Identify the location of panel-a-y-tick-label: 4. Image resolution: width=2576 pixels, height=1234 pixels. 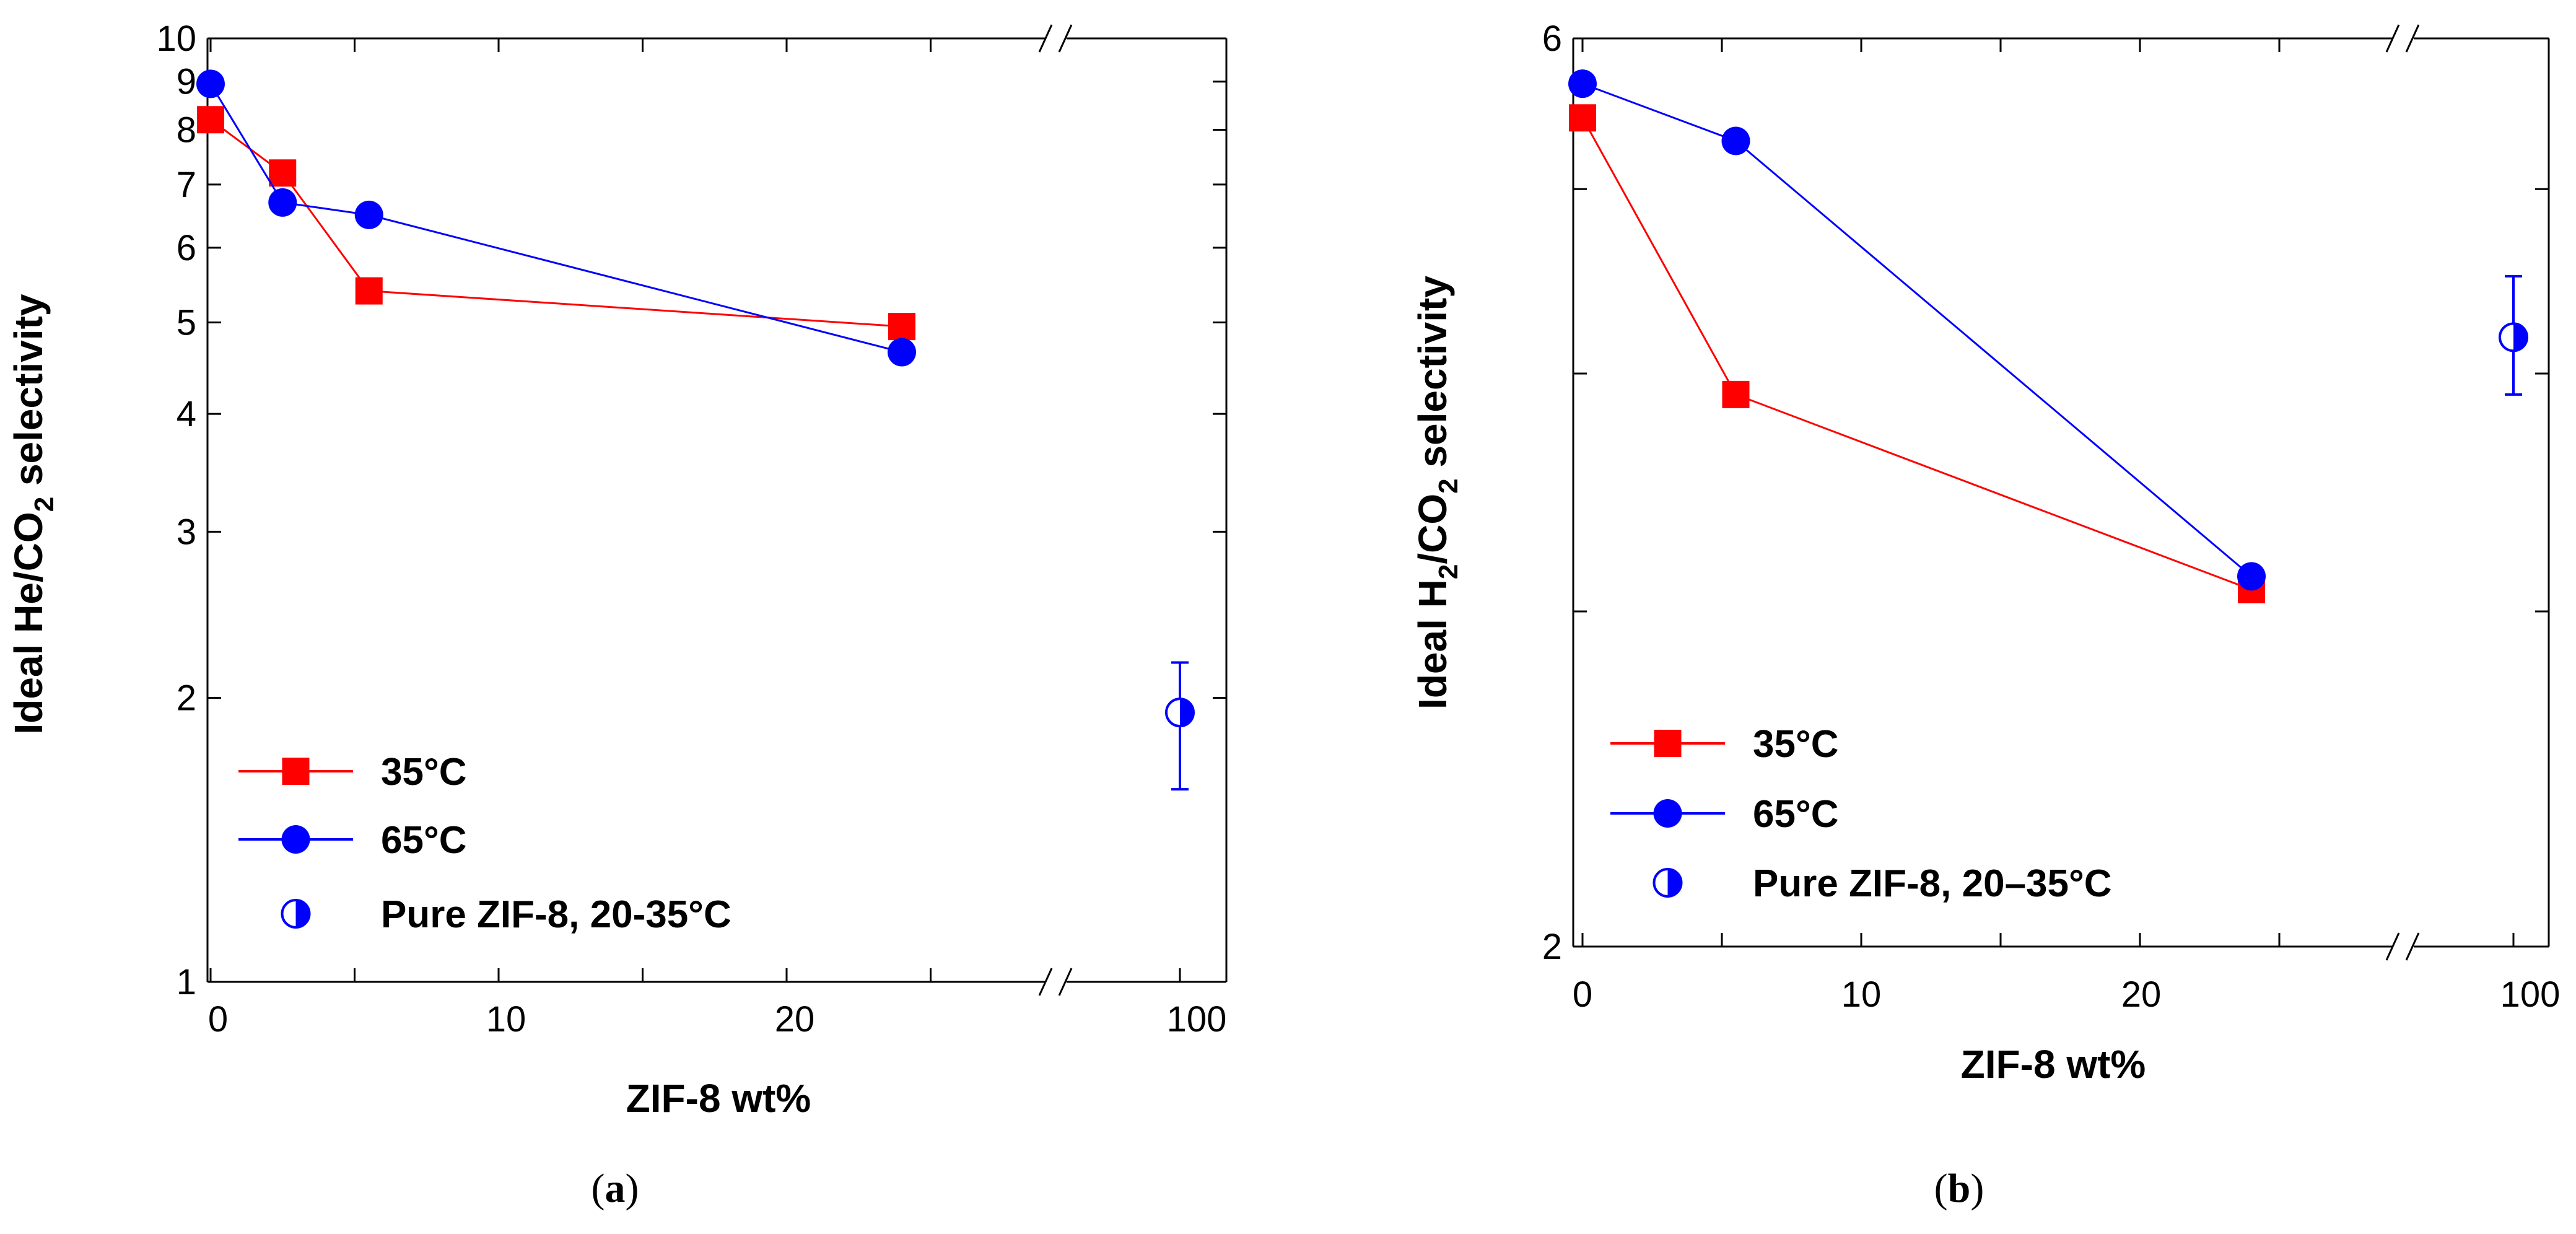
(186, 414).